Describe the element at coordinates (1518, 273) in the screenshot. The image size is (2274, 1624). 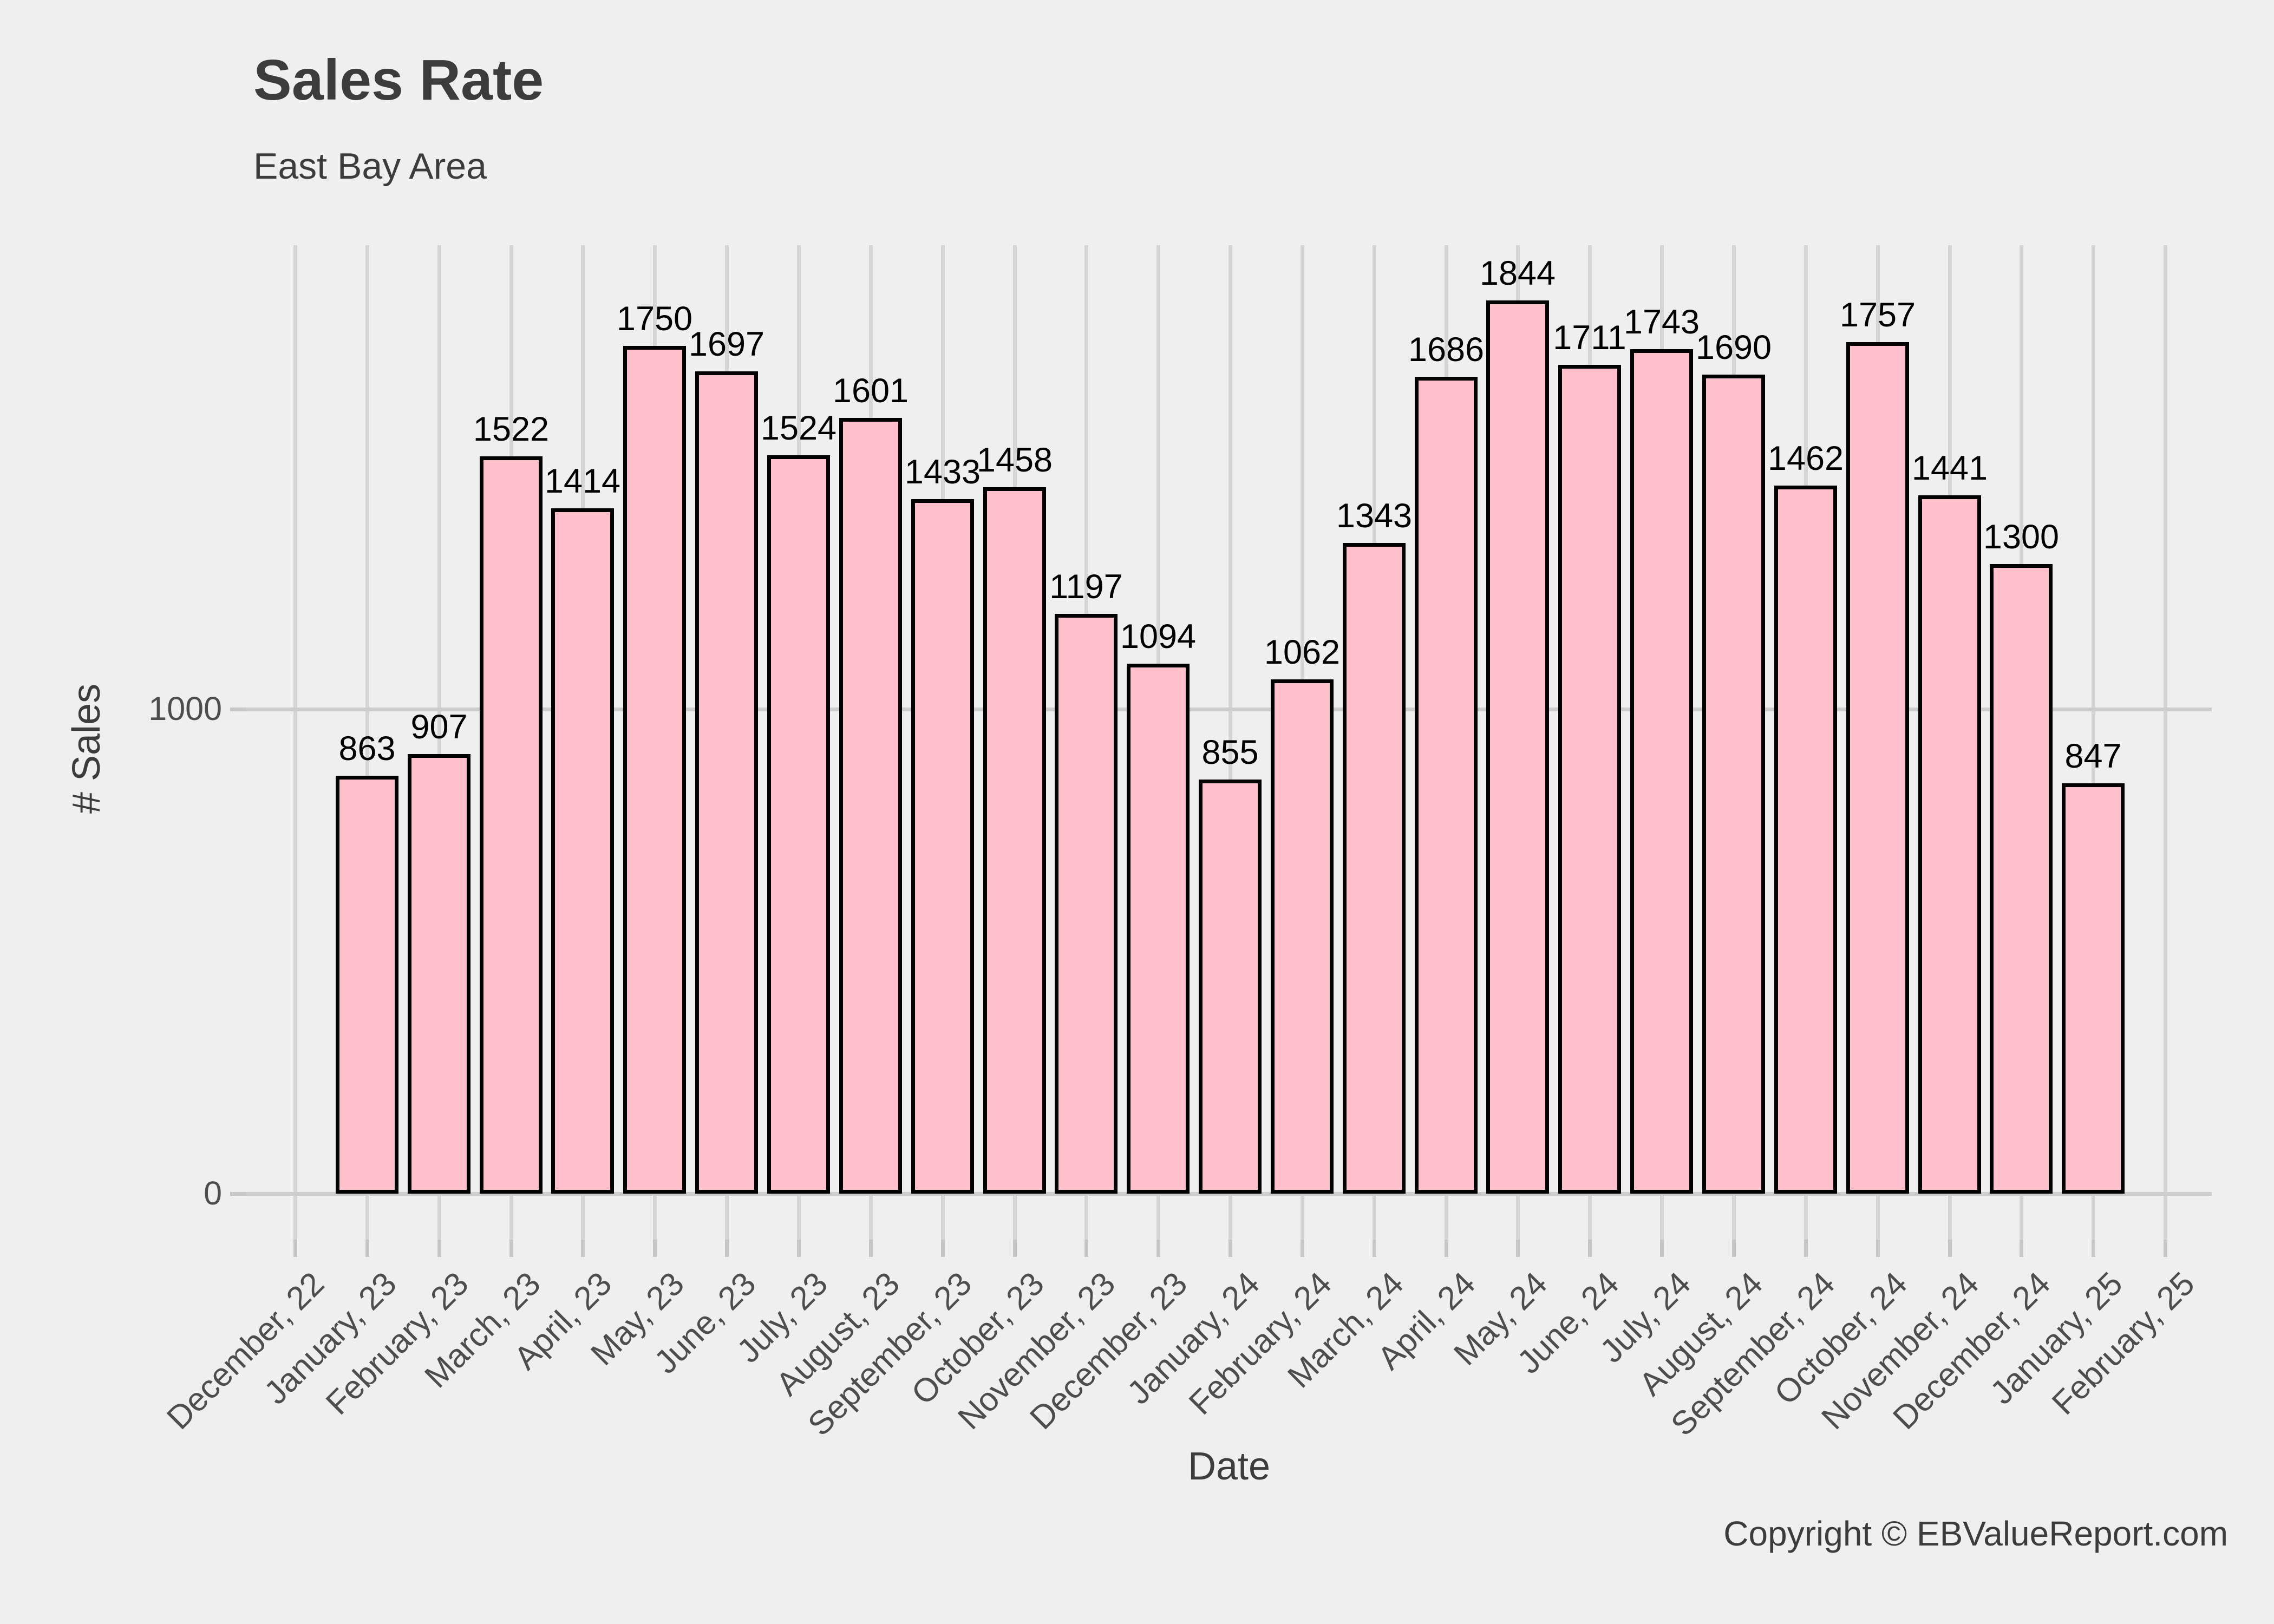
I see `bar-value-label: 1844` at that location.